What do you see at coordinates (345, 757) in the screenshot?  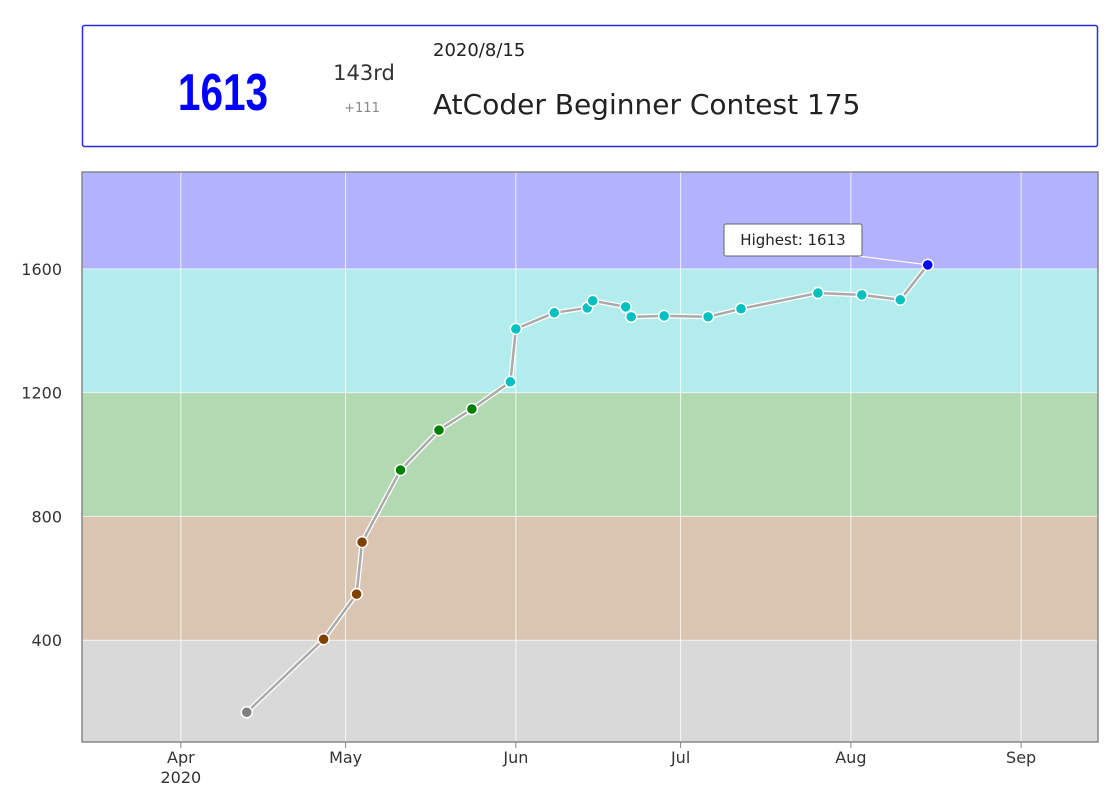 I see `x-tick-label: May` at bounding box center [345, 757].